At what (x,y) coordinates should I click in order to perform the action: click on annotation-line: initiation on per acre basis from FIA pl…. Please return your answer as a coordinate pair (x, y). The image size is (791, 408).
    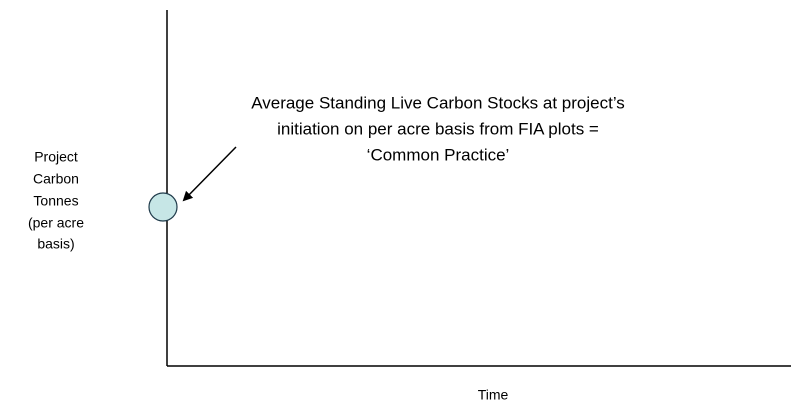
    Looking at the image, I should click on (438, 128).